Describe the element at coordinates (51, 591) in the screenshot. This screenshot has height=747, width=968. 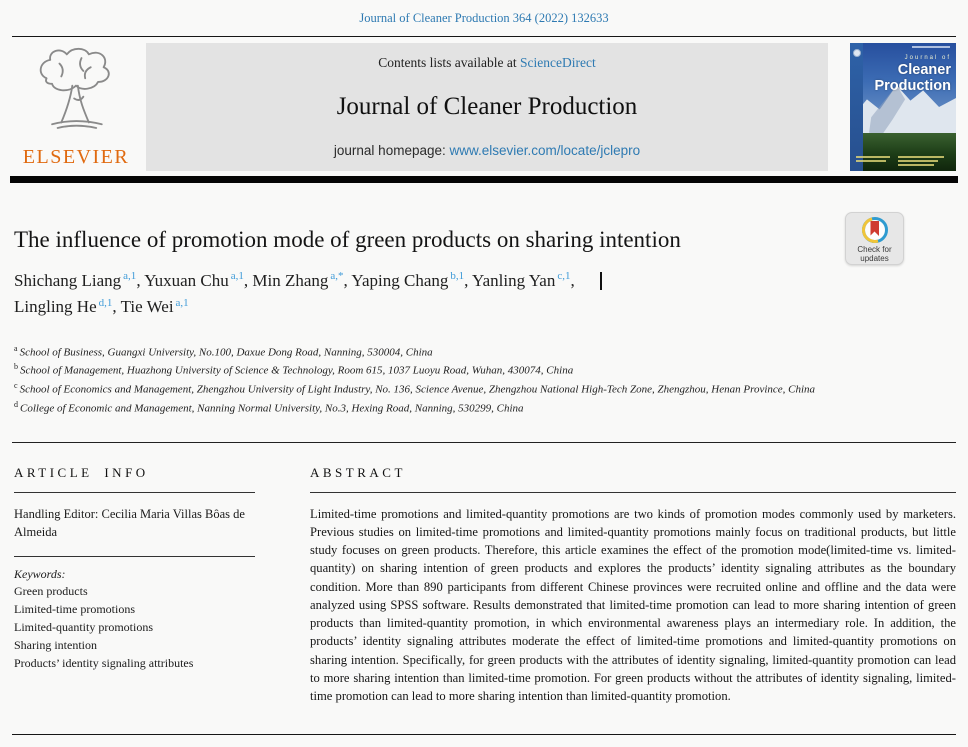
I see `keyword: Green products` at that location.